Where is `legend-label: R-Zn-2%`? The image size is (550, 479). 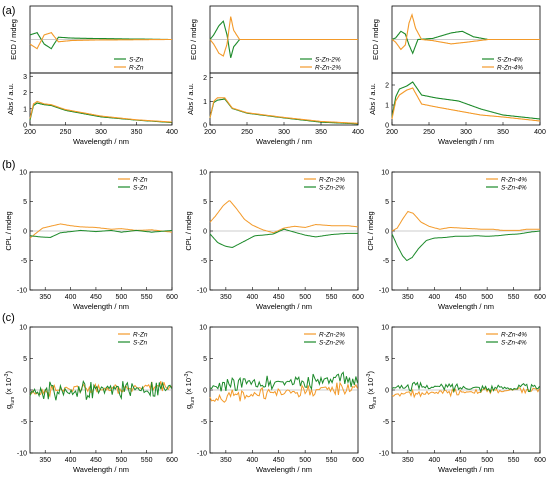
legend-label: R-Zn-2% is located at coordinates (332, 334).